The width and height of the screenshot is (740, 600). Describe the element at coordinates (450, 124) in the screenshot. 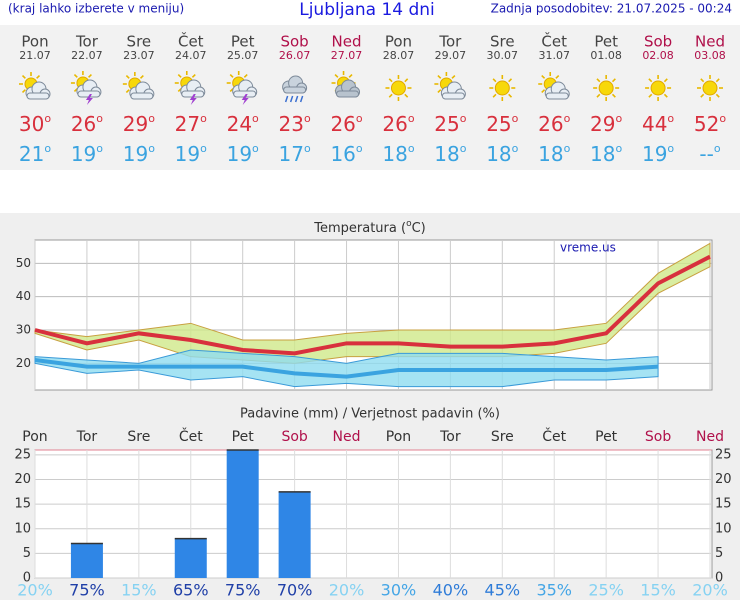

I see `max-temp: 25o` at that location.